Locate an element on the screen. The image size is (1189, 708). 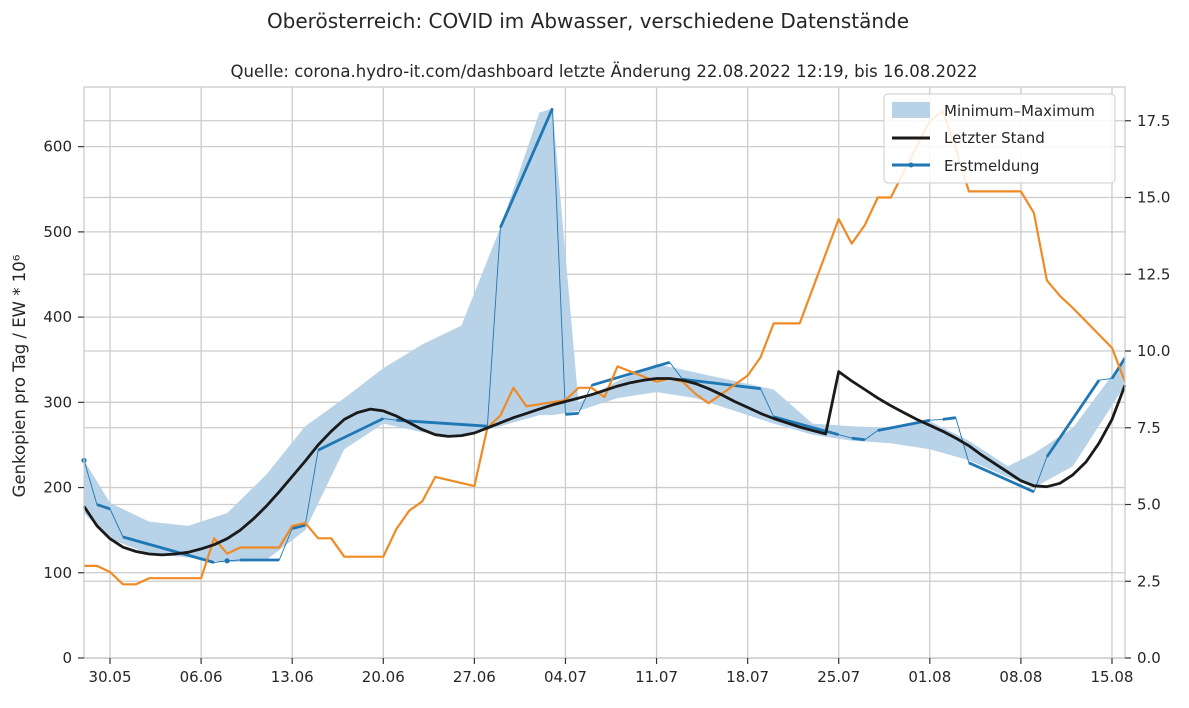
x-tick-label: 11.07 is located at coordinates (656, 677).